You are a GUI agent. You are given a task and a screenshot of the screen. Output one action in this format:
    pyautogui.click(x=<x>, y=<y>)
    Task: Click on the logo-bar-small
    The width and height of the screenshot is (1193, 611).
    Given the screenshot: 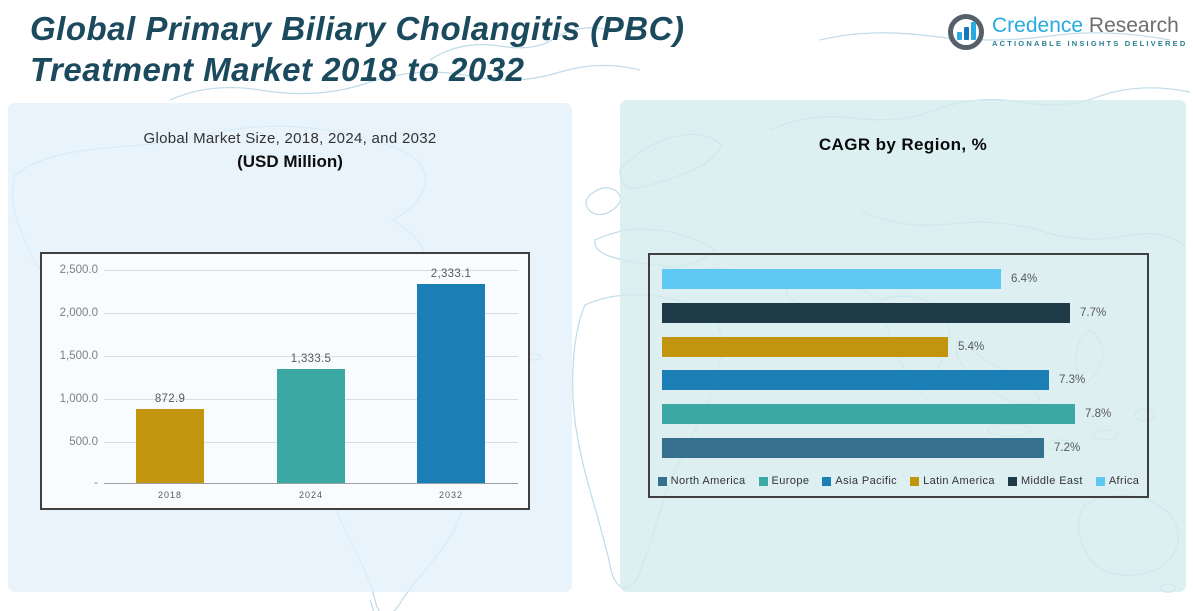 What is the action you would take?
    pyautogui.click(x=959, y=36)
    